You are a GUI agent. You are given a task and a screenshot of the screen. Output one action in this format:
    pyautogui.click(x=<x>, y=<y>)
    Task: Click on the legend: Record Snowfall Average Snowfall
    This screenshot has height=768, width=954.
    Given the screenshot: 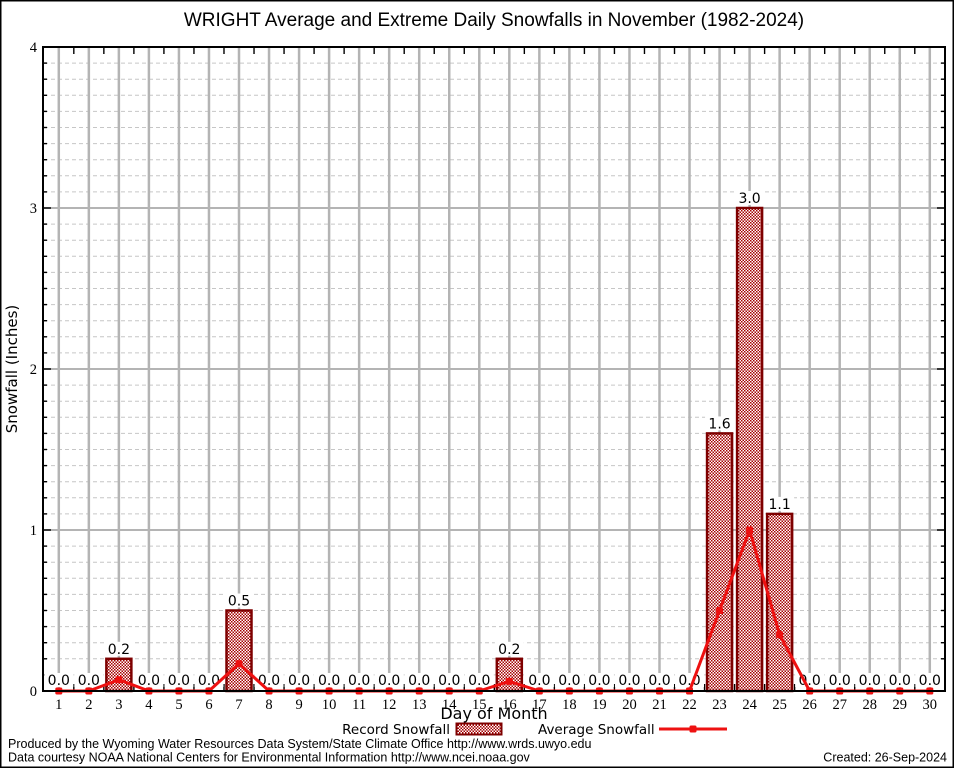 What is the action you would take?
    pyautogui.click(x=534, y=730)
    